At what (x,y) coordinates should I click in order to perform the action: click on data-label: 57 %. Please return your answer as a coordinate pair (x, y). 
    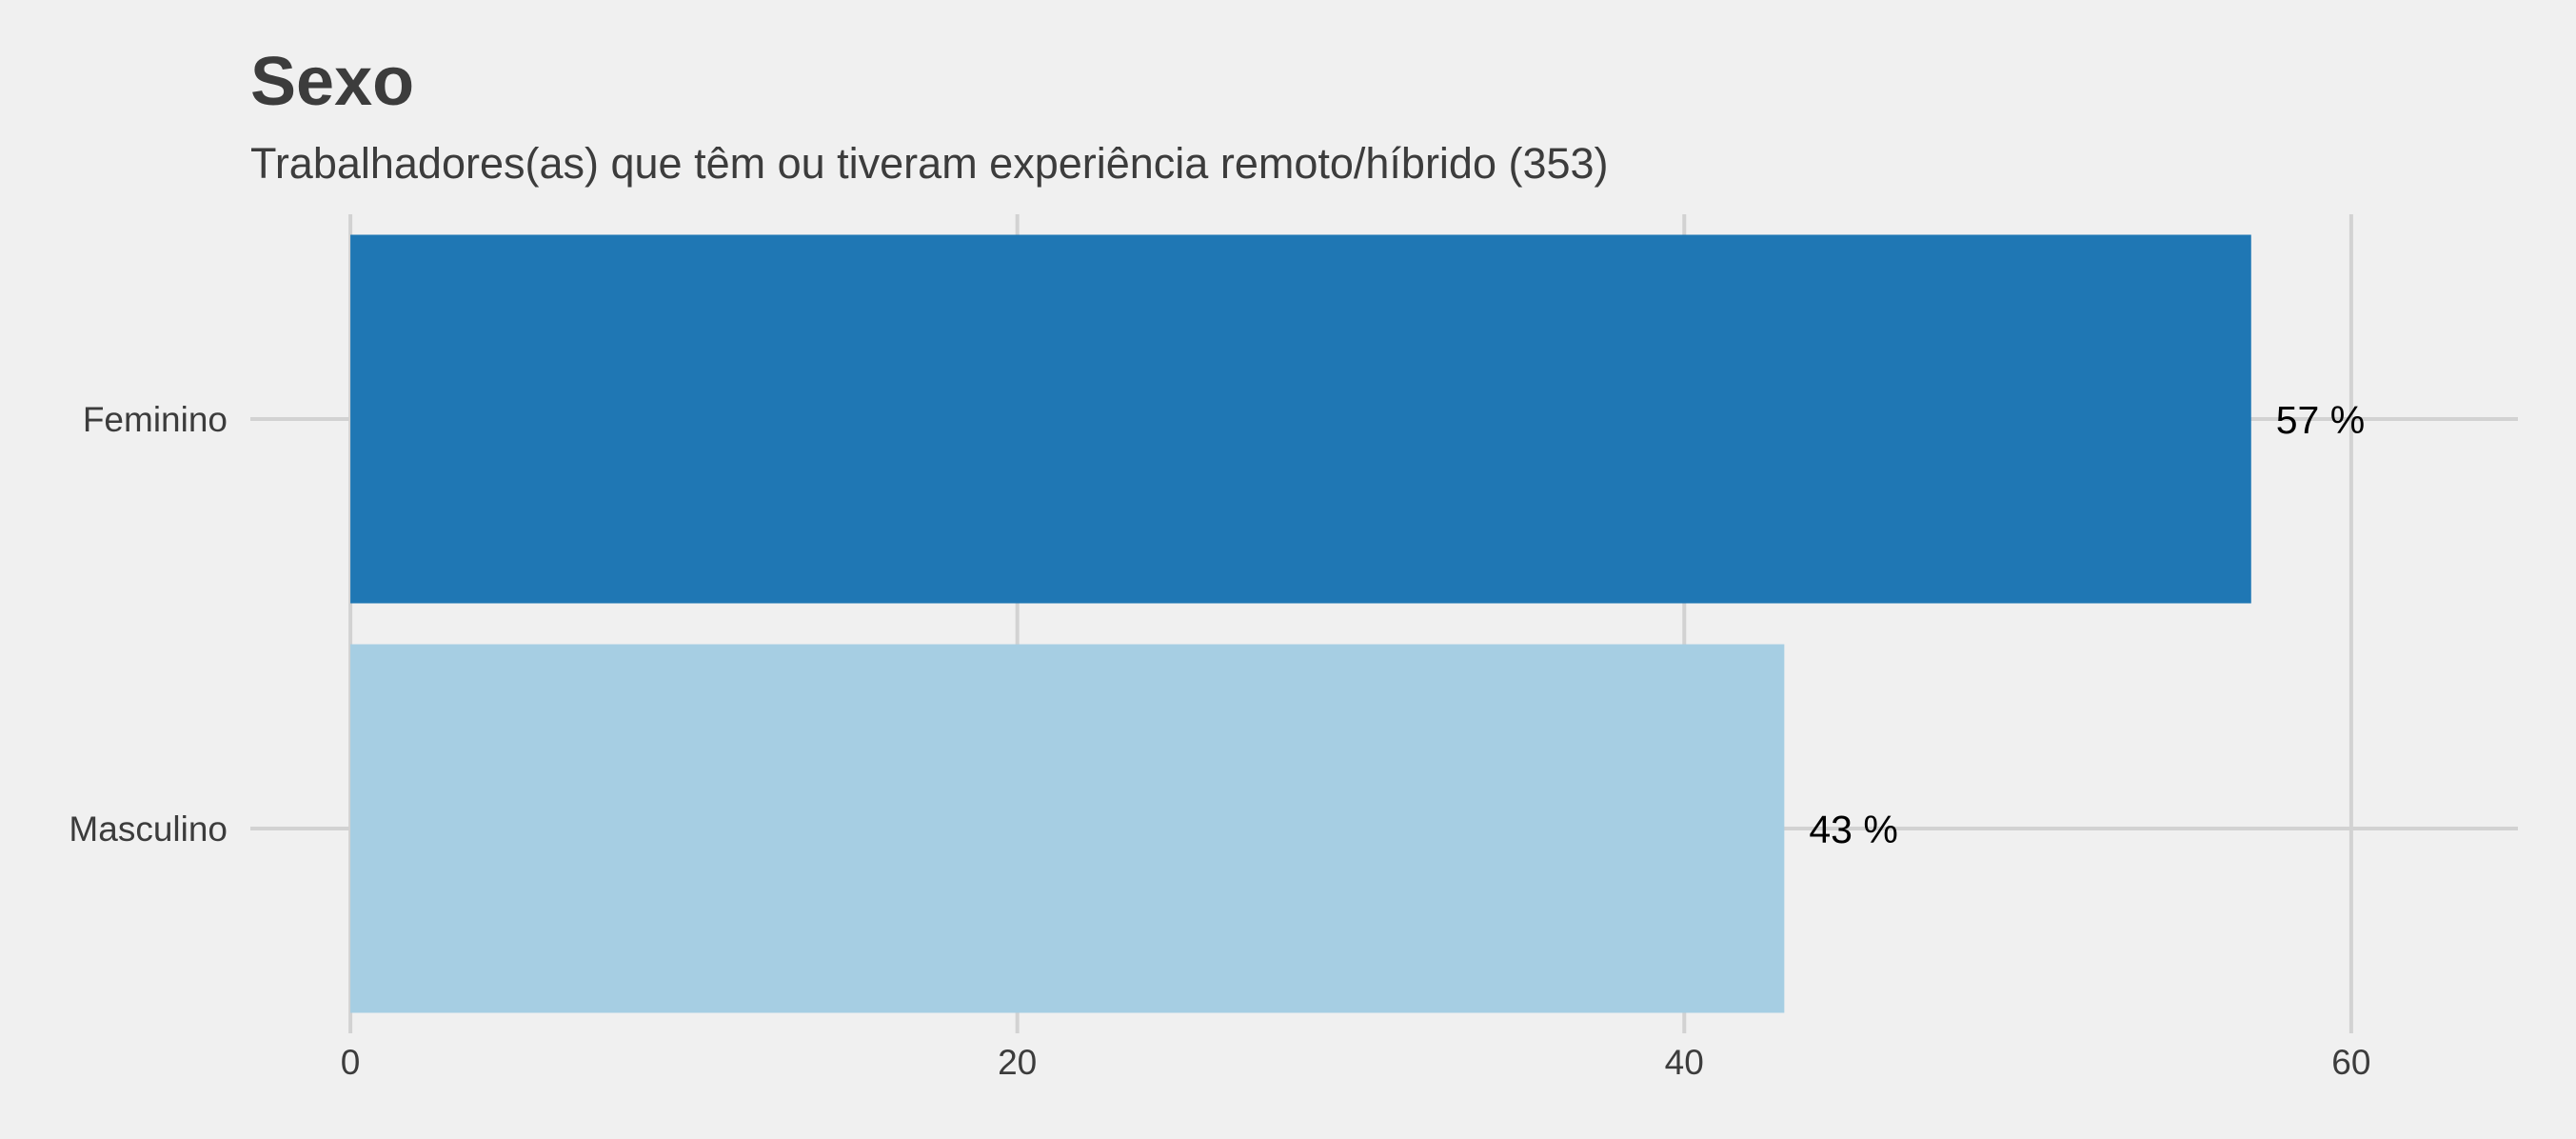
    Looking at the image, I should click on (2321, 420).